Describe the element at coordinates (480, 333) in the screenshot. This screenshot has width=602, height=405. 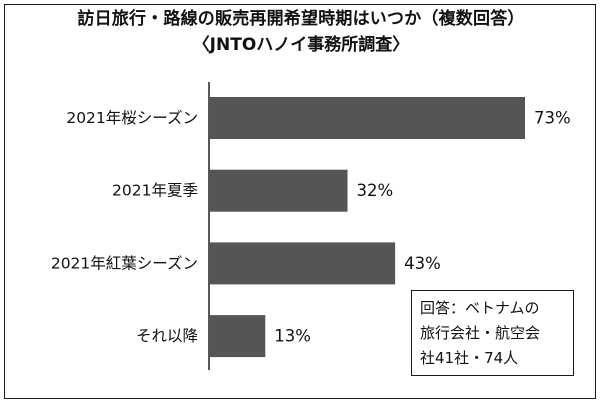
I see `note-line-2: 旅行会社・航空会` at that location.